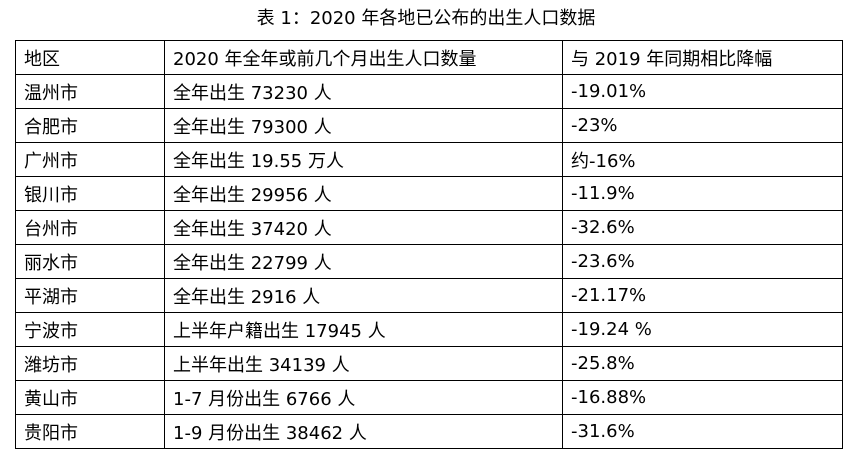 Image resolution: width=852 pixels, height=464 pixels. I want to click on table-row: 平湖市 全年出生 2916 人 -21.17%, so click(429, 295).